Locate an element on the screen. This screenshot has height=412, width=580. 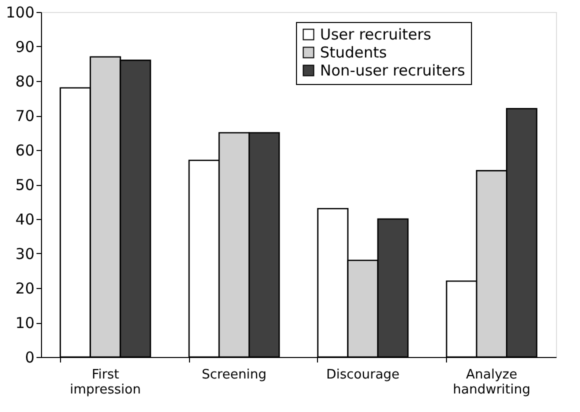
x-tick-label: Discourage is located at coordinates (363, 375).